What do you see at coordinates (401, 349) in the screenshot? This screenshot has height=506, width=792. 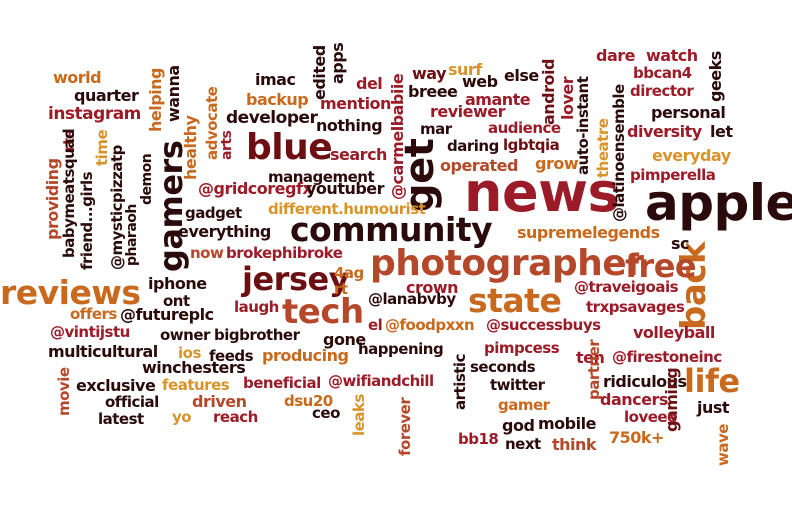 I see `word-happening: happening` at bounding box center [401, 349].